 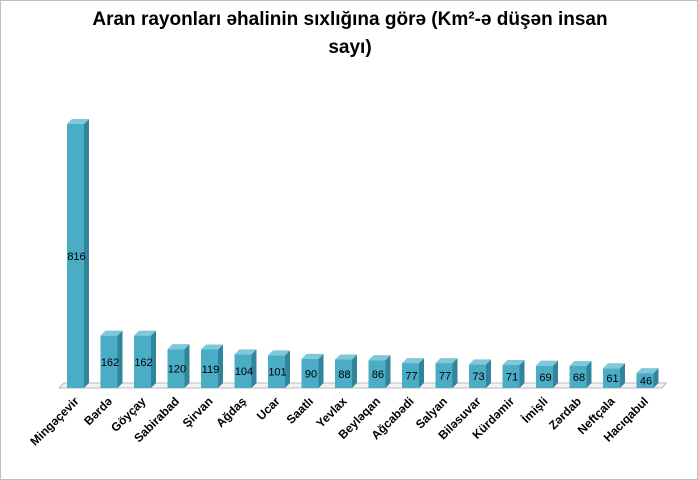 I want to click on bar-side-kurdemir, so click(x=522, y=374).